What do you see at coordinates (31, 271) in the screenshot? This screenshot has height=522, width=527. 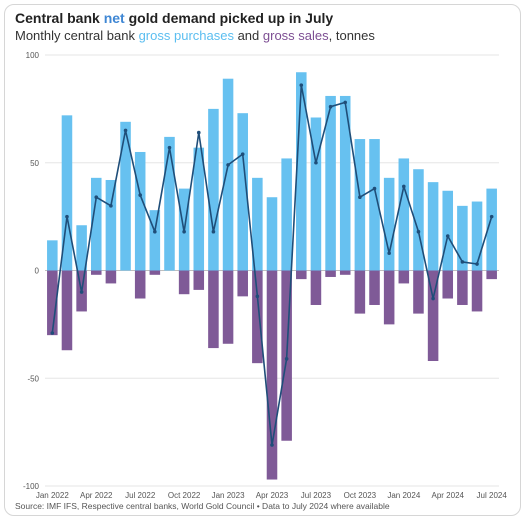 I see `y-axis-ticks: -100 -50 0 50 100` at bounding box center [31, 271].